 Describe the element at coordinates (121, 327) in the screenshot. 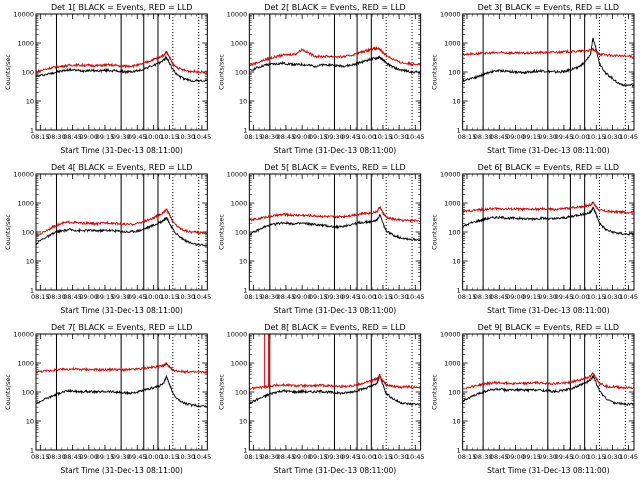

I see `chart-title: Det 7[ BLACK = Events, RED = LLD` at that location.